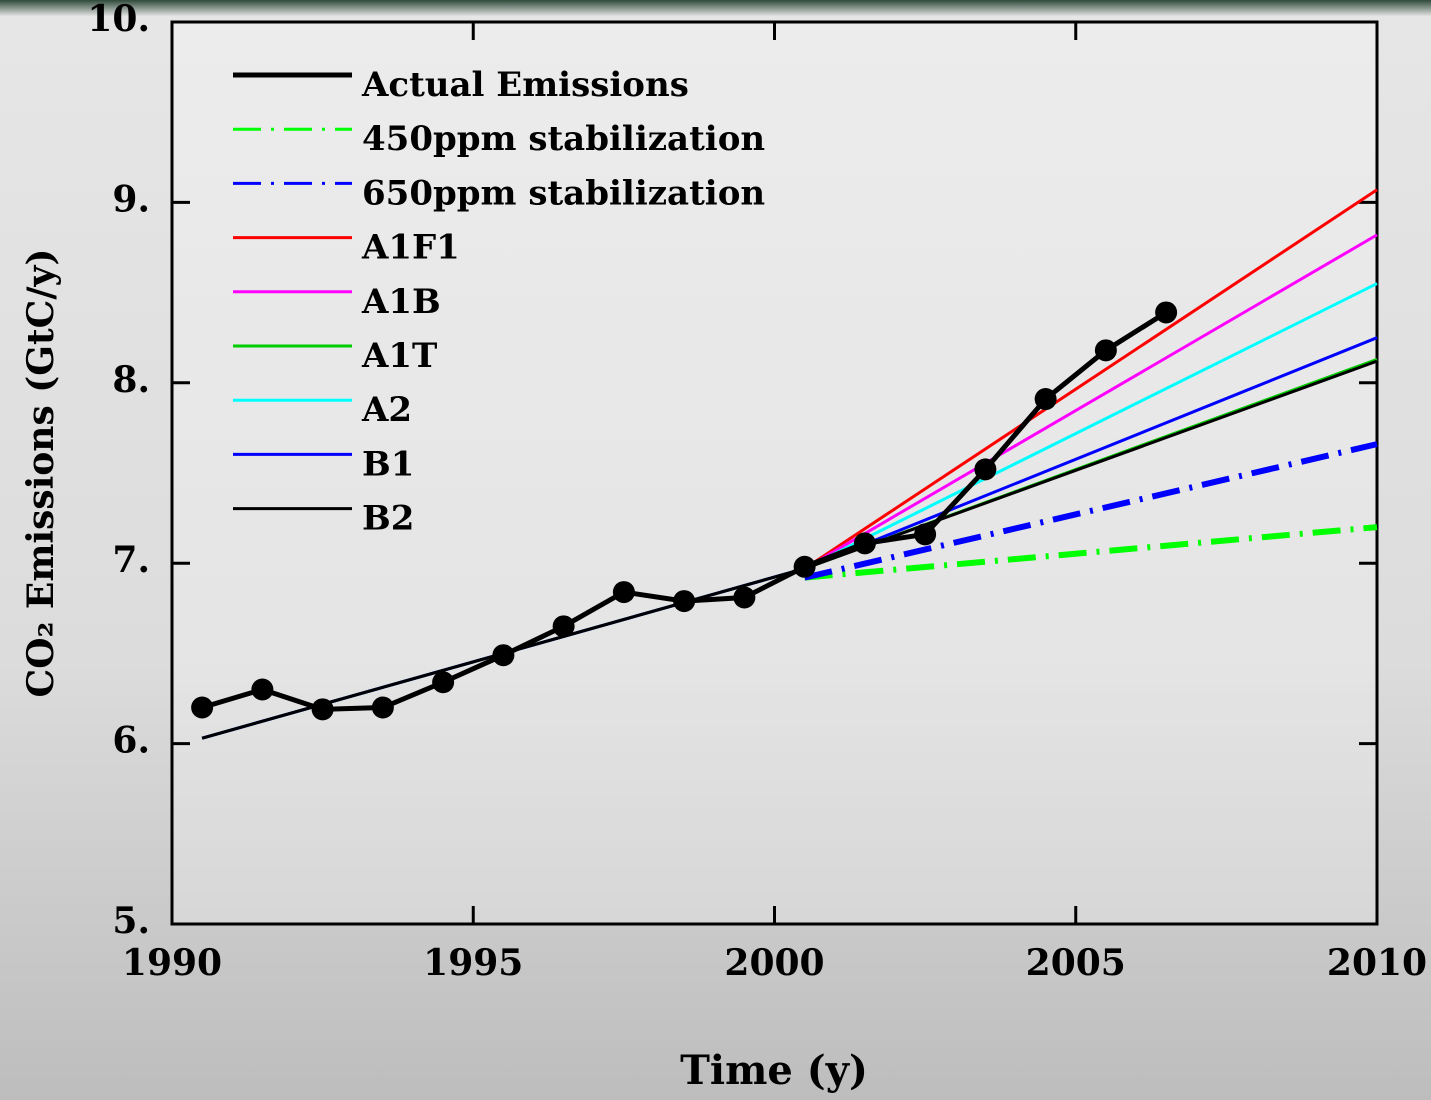  What do you see at coordinates (386, 410) in the screenshot?
I see `legend-label: A2` at bounding box center [386, 410].